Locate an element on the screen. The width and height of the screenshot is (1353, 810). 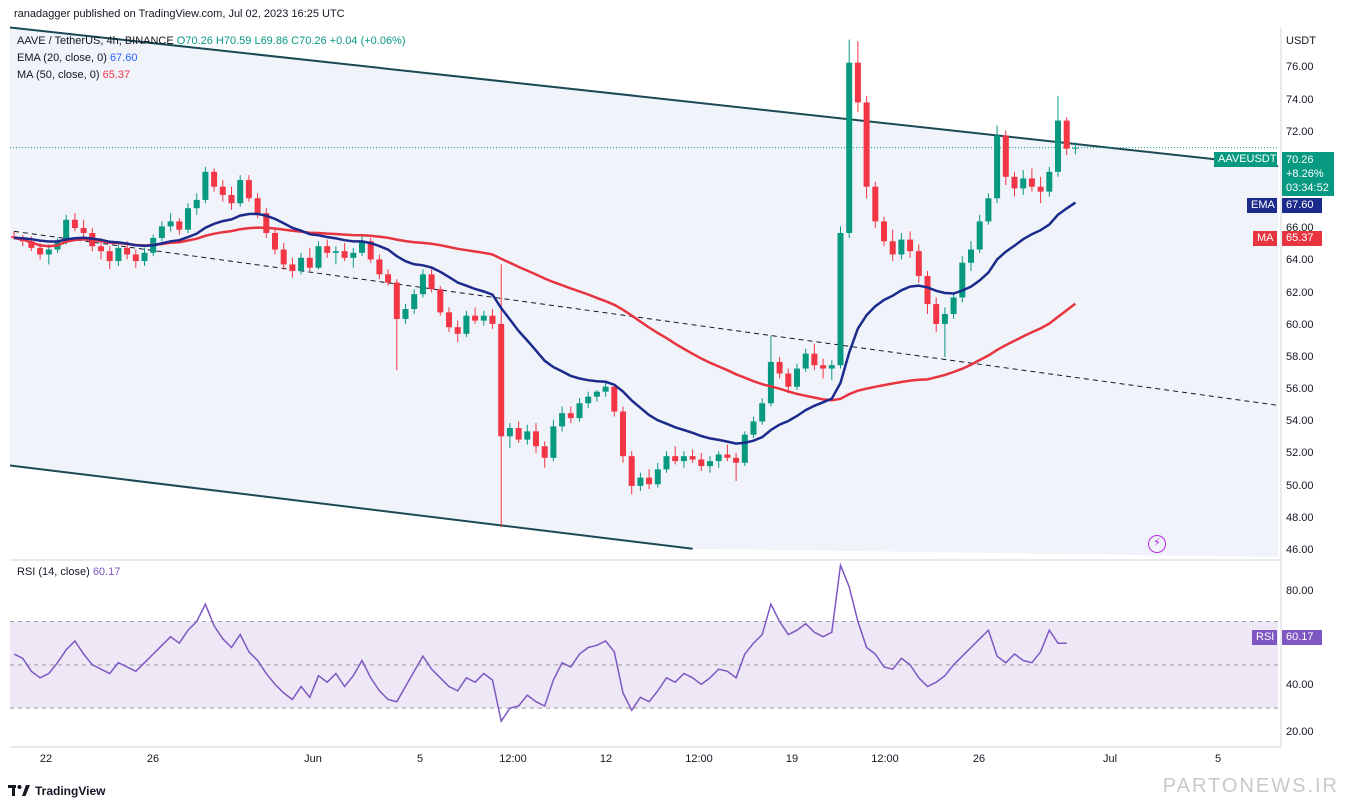
last-price-tag: 70.26 +8.26% 03:34:52 is located at coordinates (1308, 174).